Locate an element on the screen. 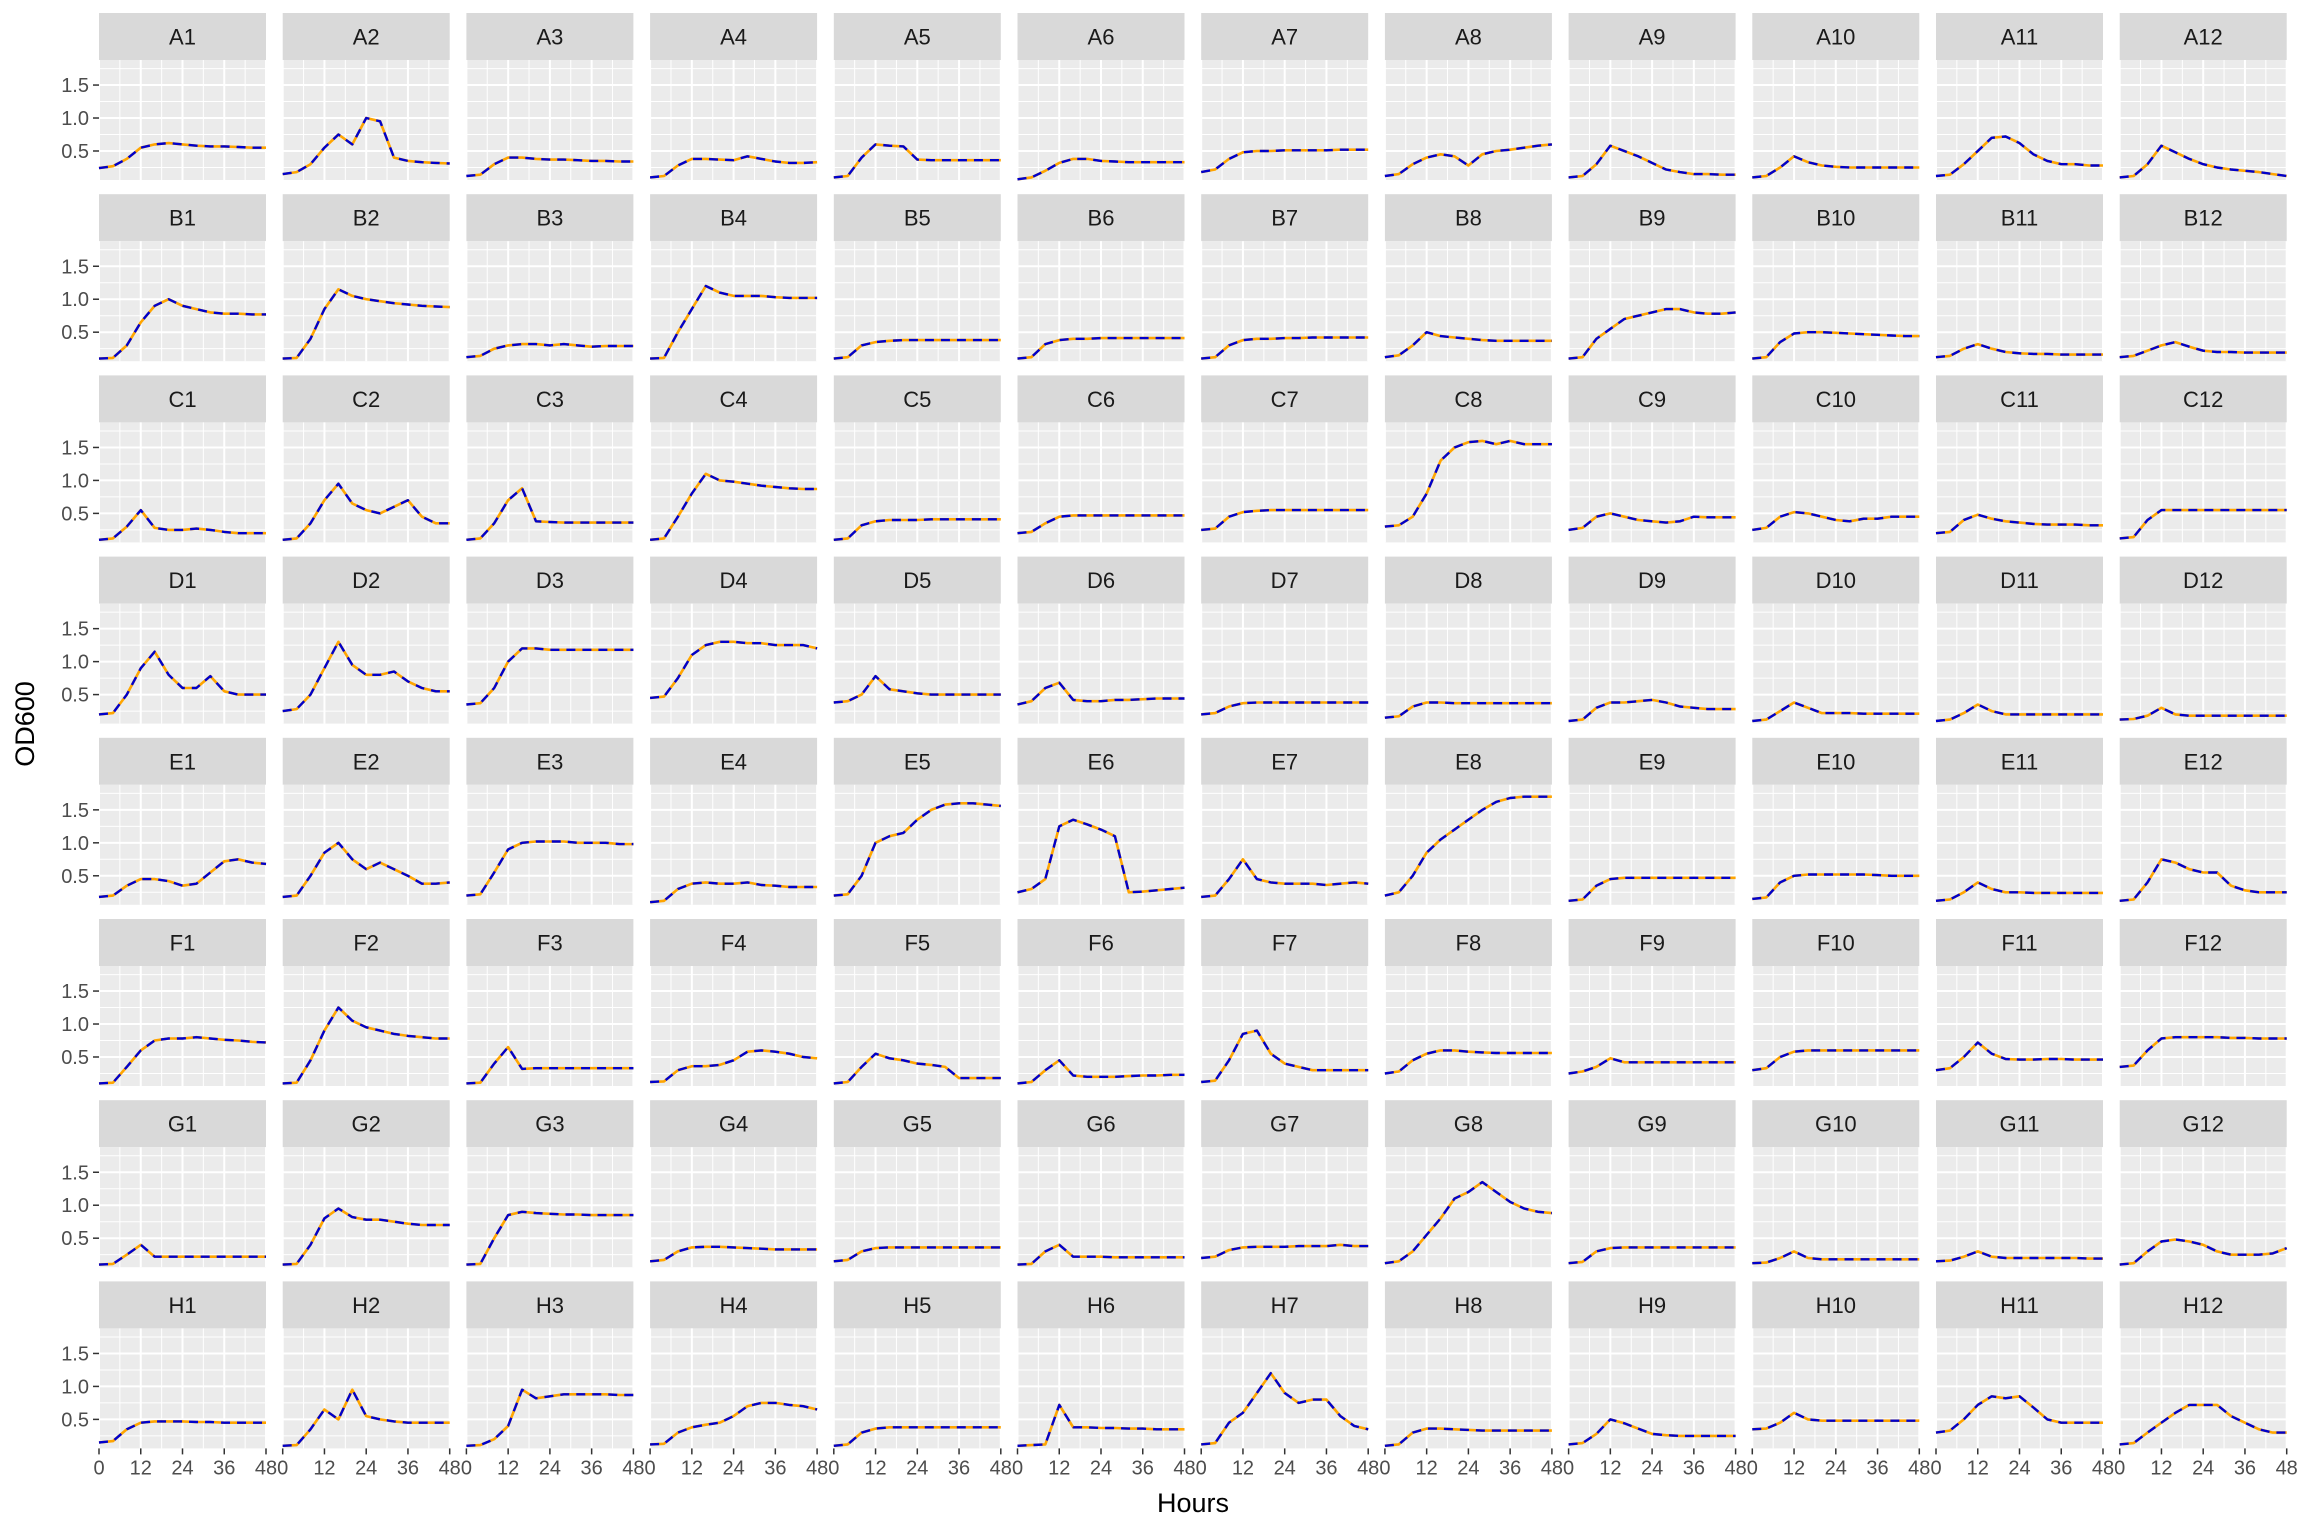 This screenshot has width=2304, height=1536. facet-panel-E8: E8 is located at coordinates (1468, 821).